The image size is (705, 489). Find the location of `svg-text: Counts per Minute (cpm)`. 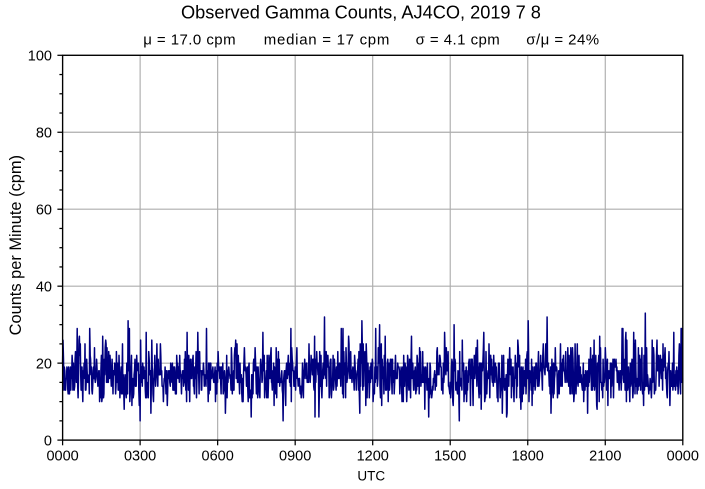

svg-text: Counts per Minute (cpm) is located at coordinates (16, 245).